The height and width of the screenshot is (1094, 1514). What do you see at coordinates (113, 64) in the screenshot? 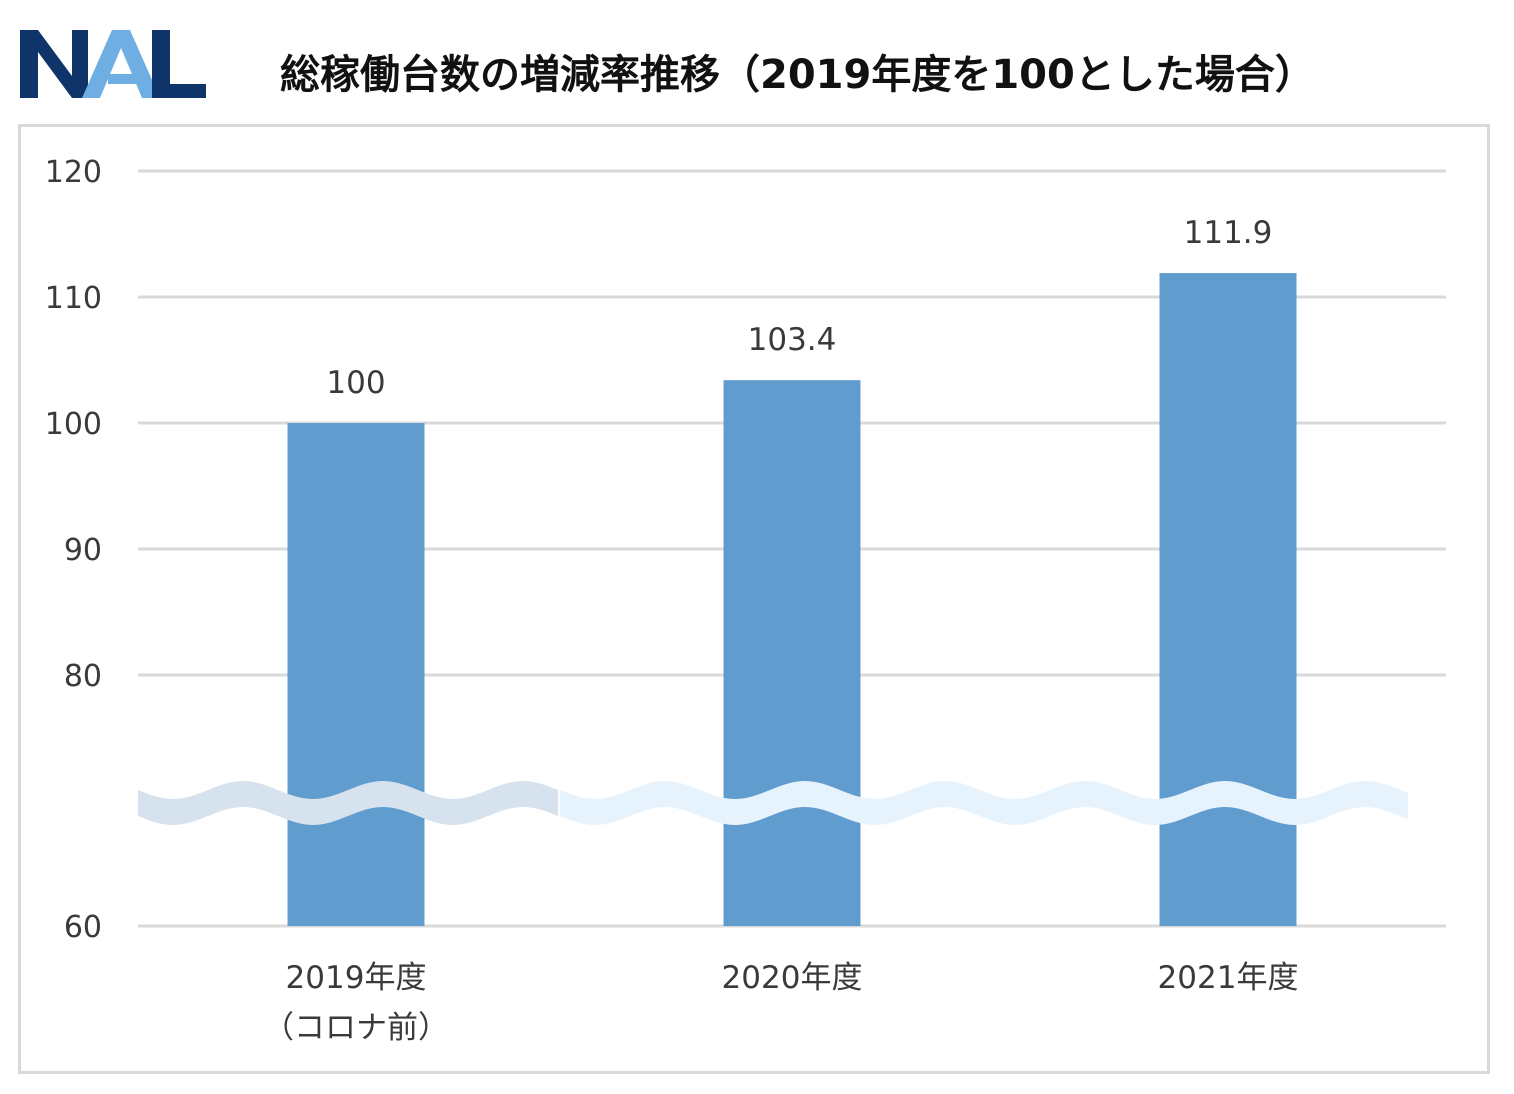
I see `nal-logo` at bounding box center [113, 64].